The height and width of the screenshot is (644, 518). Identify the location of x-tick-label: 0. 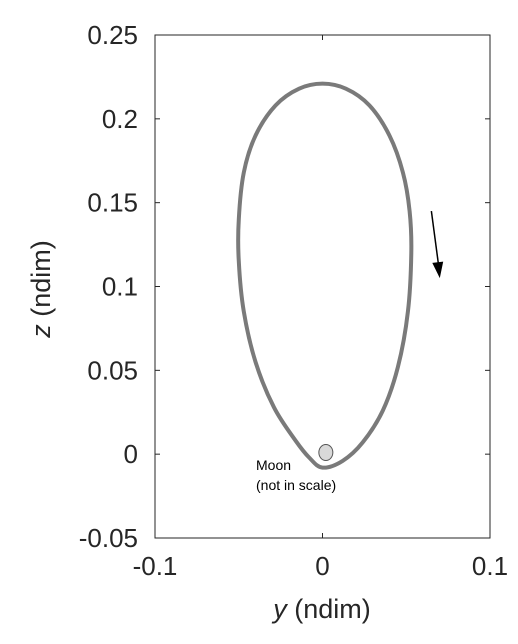
(322, 566).